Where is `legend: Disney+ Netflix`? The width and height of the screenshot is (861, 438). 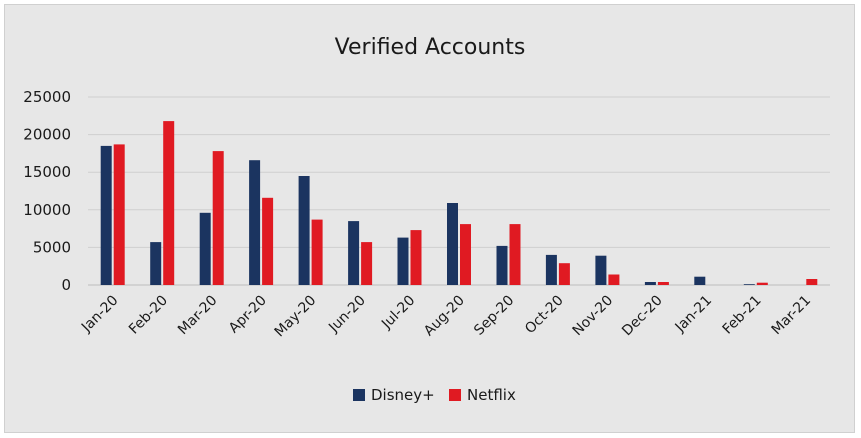 legend: Disney+ Netflix is located at coordinates (434, 395).